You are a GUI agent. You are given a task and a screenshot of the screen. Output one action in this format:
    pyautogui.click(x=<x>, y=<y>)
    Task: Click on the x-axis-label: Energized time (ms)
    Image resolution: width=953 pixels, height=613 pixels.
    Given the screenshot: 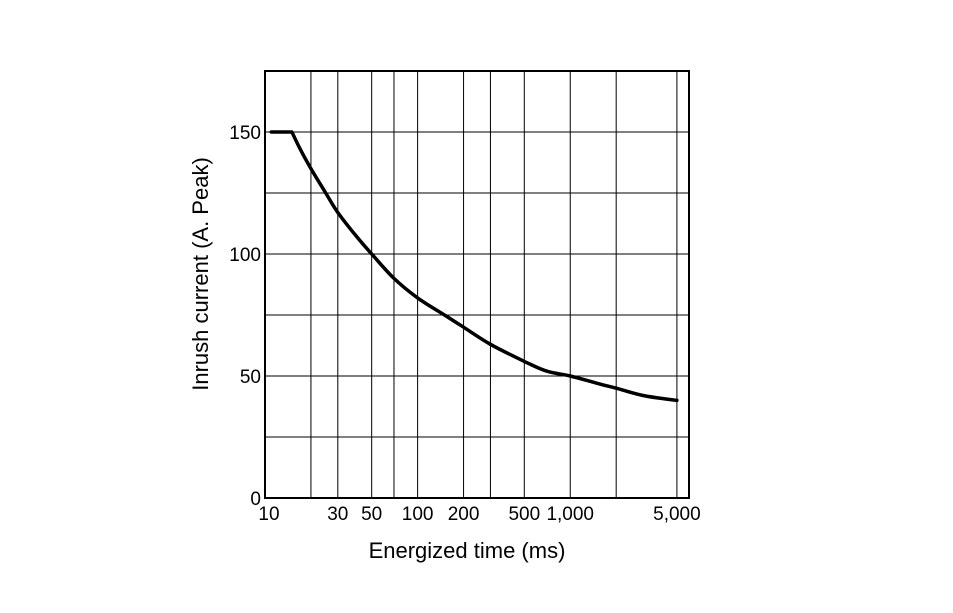 What is the action you would take?
    pyautogui.click(x=467, y=550)
    